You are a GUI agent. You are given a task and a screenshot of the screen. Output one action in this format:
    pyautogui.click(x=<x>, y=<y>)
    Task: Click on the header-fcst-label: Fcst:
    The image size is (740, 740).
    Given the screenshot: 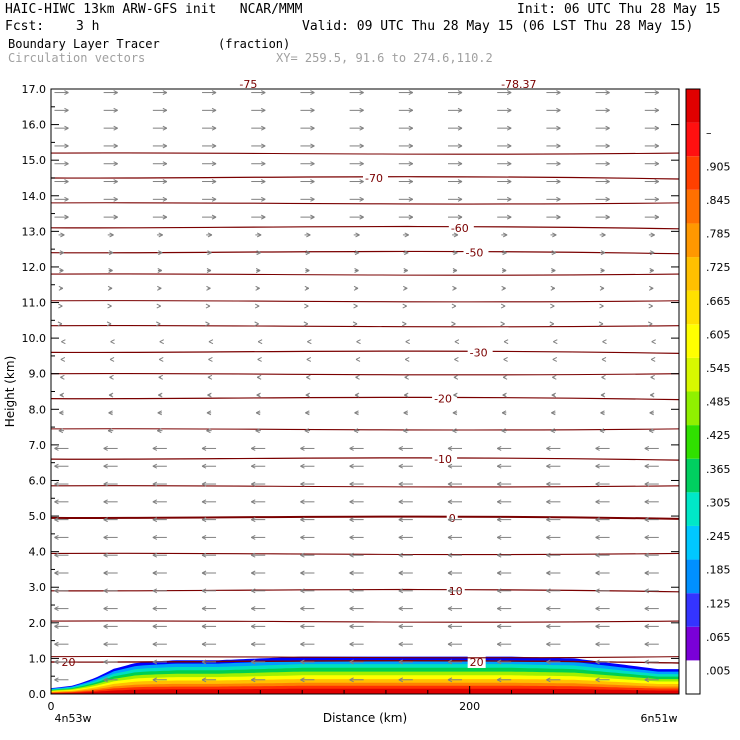 What is the action you would take?
    pyautogui.click(x=25, y=26)
    